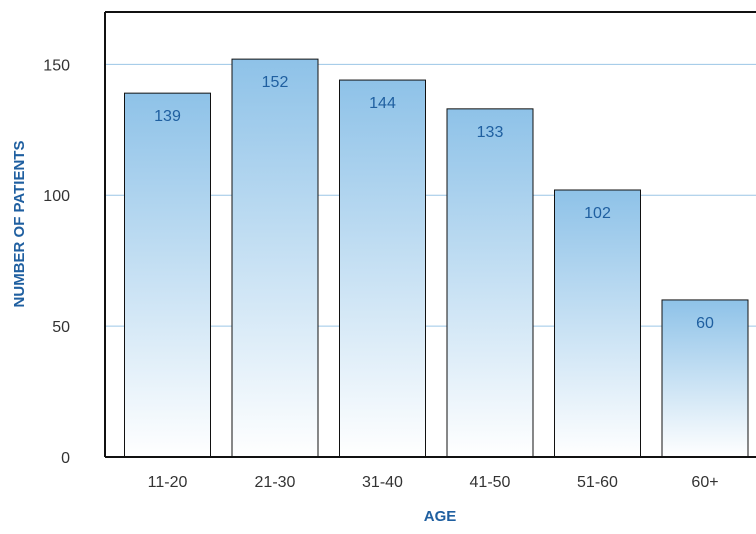  What do you see at coordinates (440, 516) in the screenshot?
I see `x-axis-title: AGE` at bounding box center [440, 516].